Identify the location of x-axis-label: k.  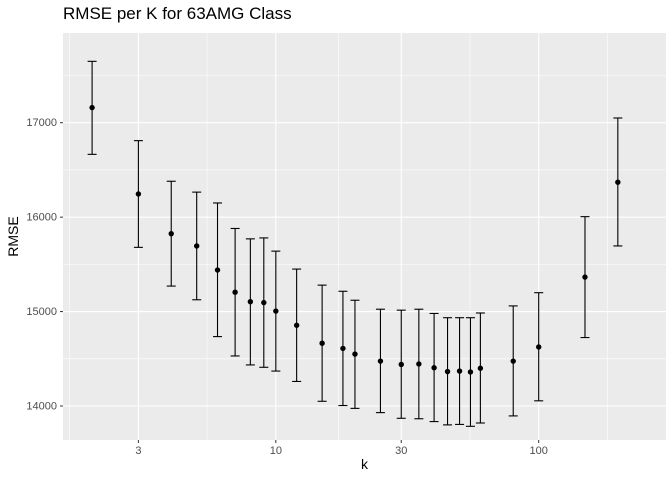
(365, 464).